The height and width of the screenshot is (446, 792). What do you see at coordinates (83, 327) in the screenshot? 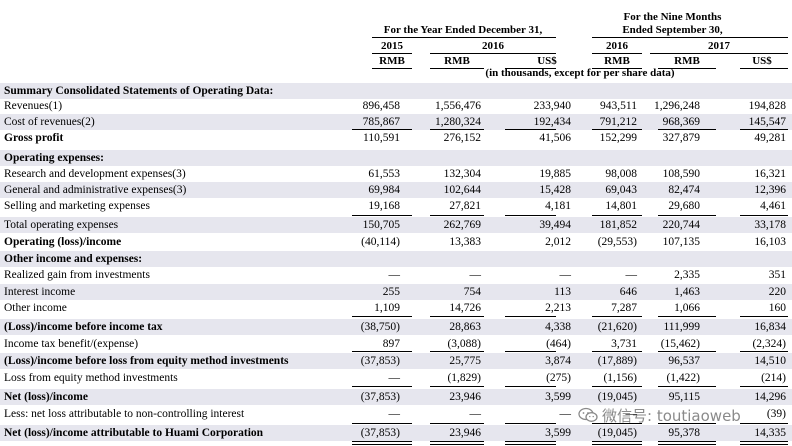
I see `row-label: (Loss)/income before income tax` at bounding box center [83, 327].